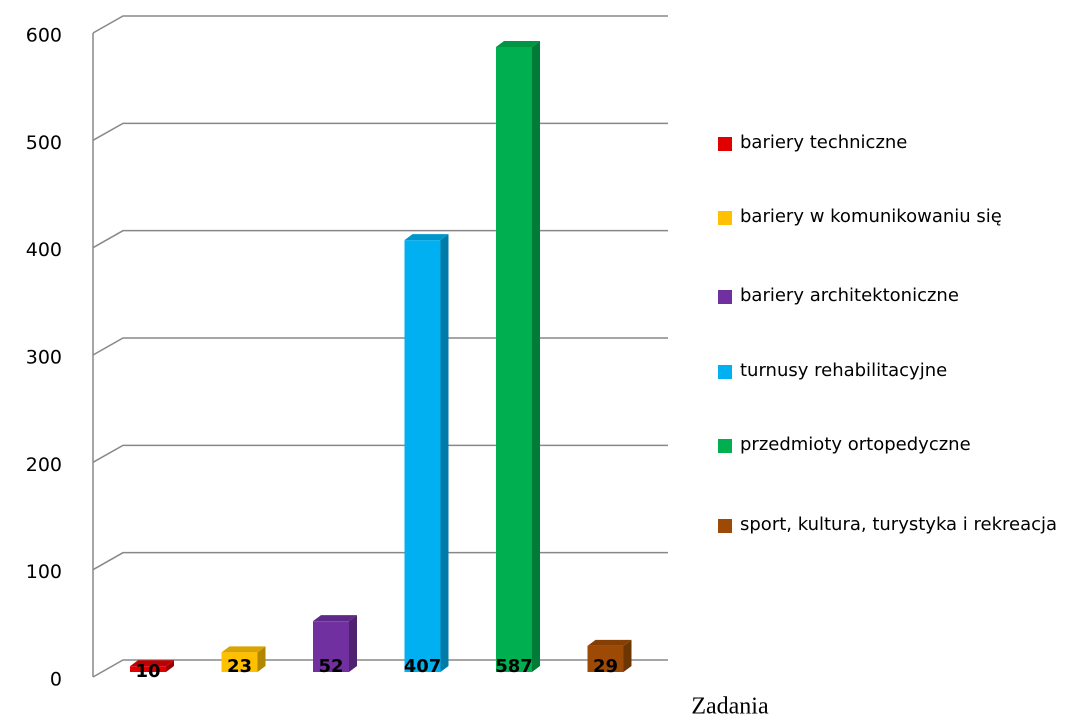 The image size is (1082, 722). I want to click on y-tick-label: 0, so click(56, 680).